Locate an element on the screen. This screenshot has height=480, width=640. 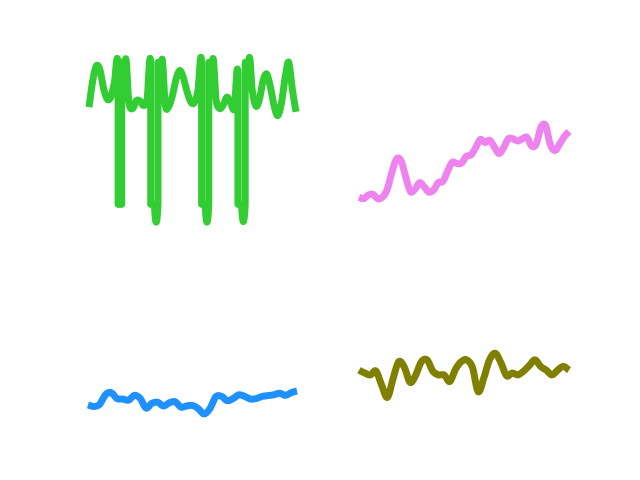
subplot-bottom-right is located at coordinates (464, 375).